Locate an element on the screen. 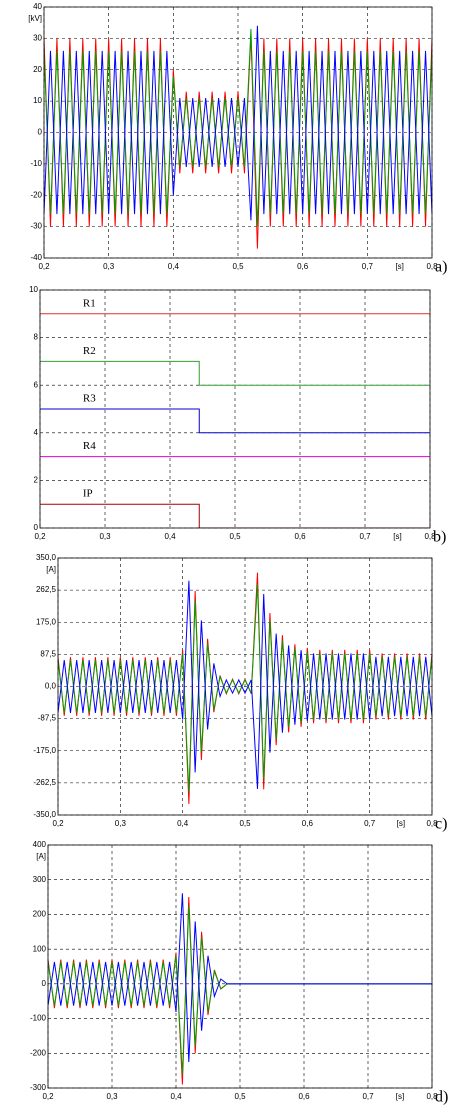 This screenshot has height=1115, width=474. panel-label: d) is located at coordinates (441, 1097).